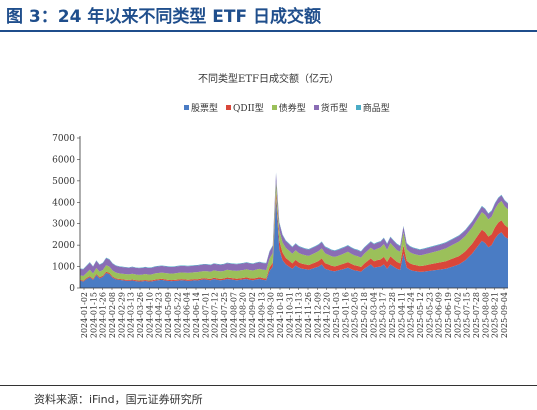  Describe the element at coordinates (168, 315) in the screenshot. I see `x-tick-label-9: 2024-05-09` at that location.